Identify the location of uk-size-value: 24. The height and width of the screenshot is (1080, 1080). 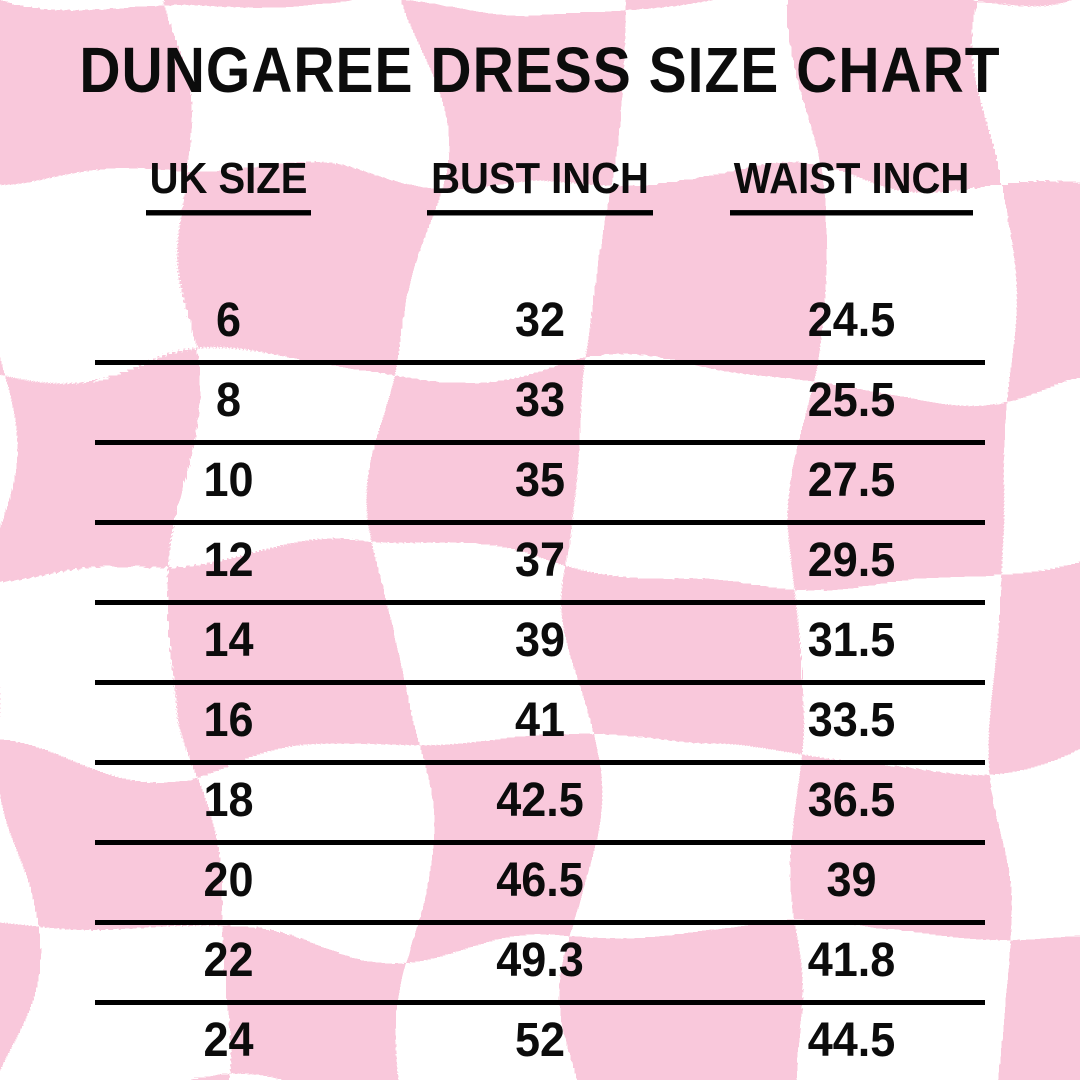
(228, 1039).